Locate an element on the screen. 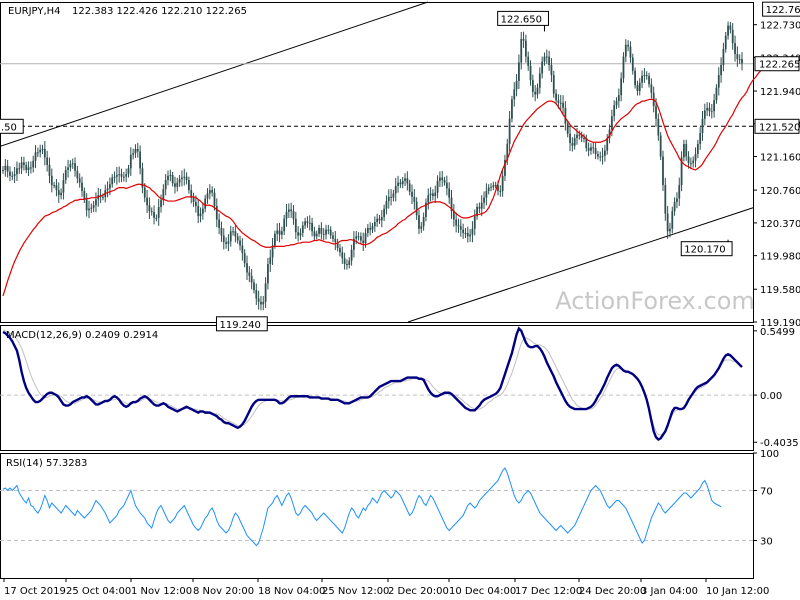 This screenshot has height=600, width=800. price-tag-label: 122.265 is located at coordinates (779, 65).